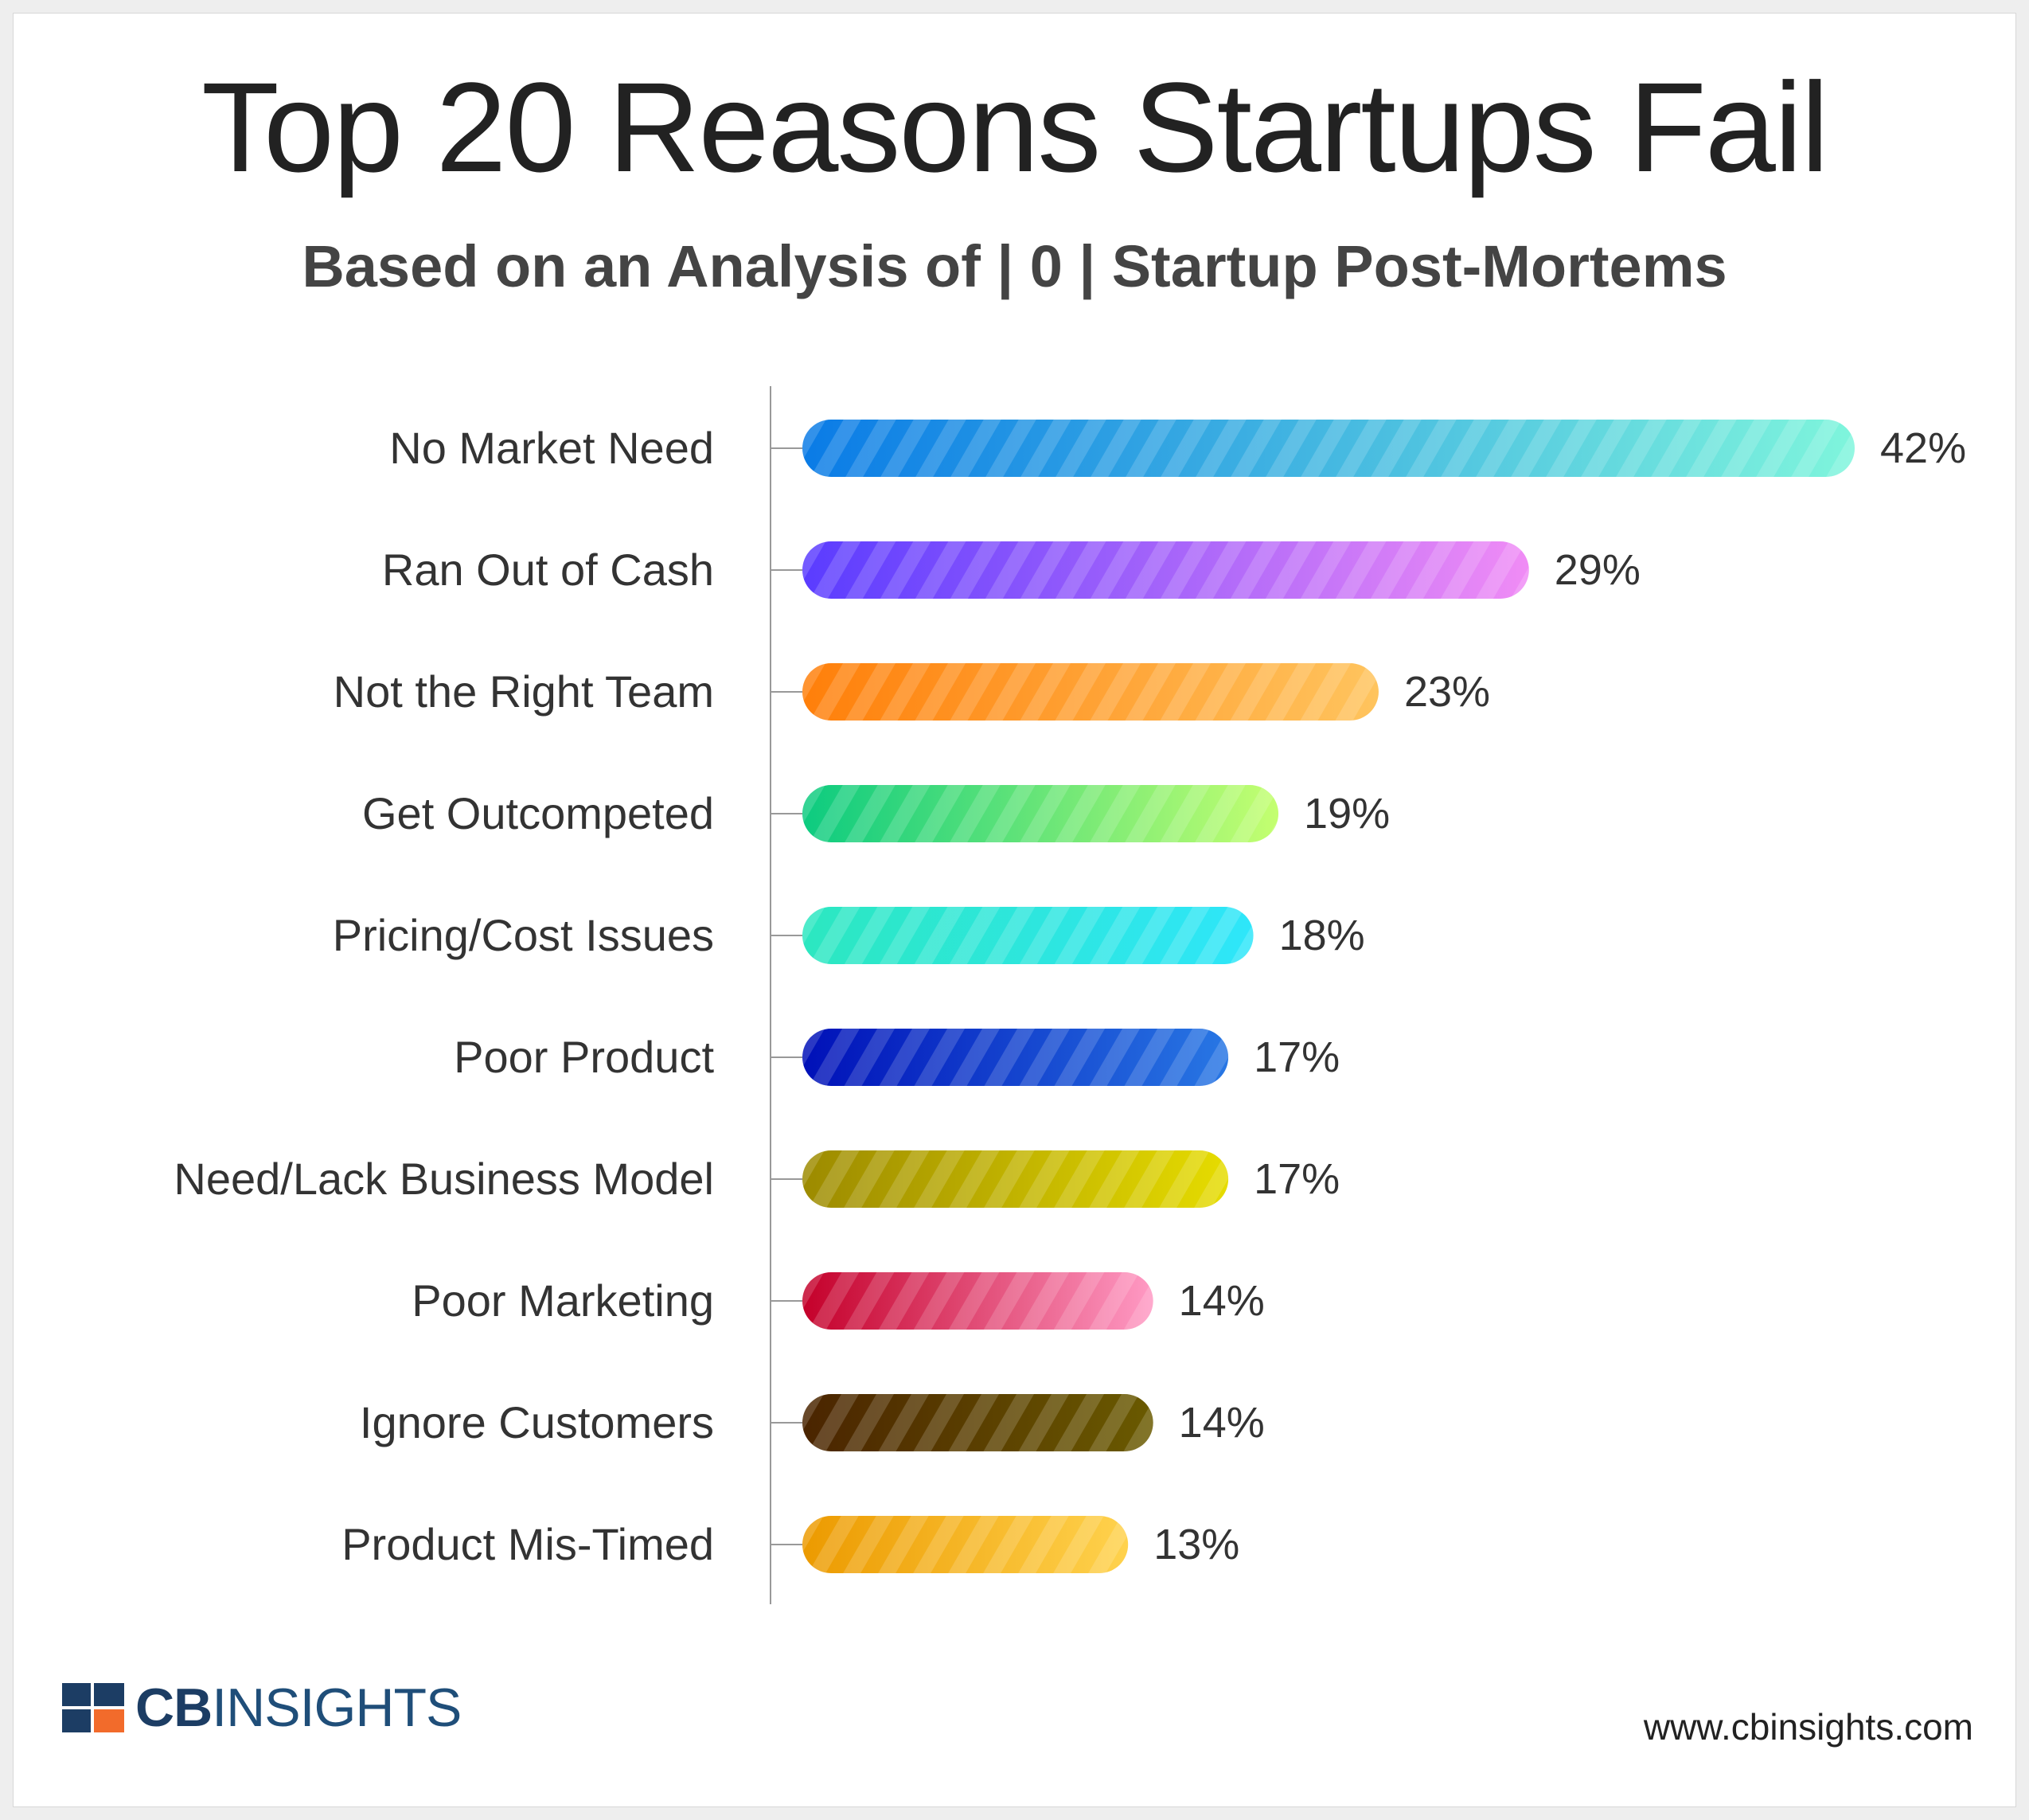 The width and height of the screenshot is (2029, 1820). Describe the element at coordinates (537, 1422) in the screenshot. I see `category-label: Ignore Customers` at that location.